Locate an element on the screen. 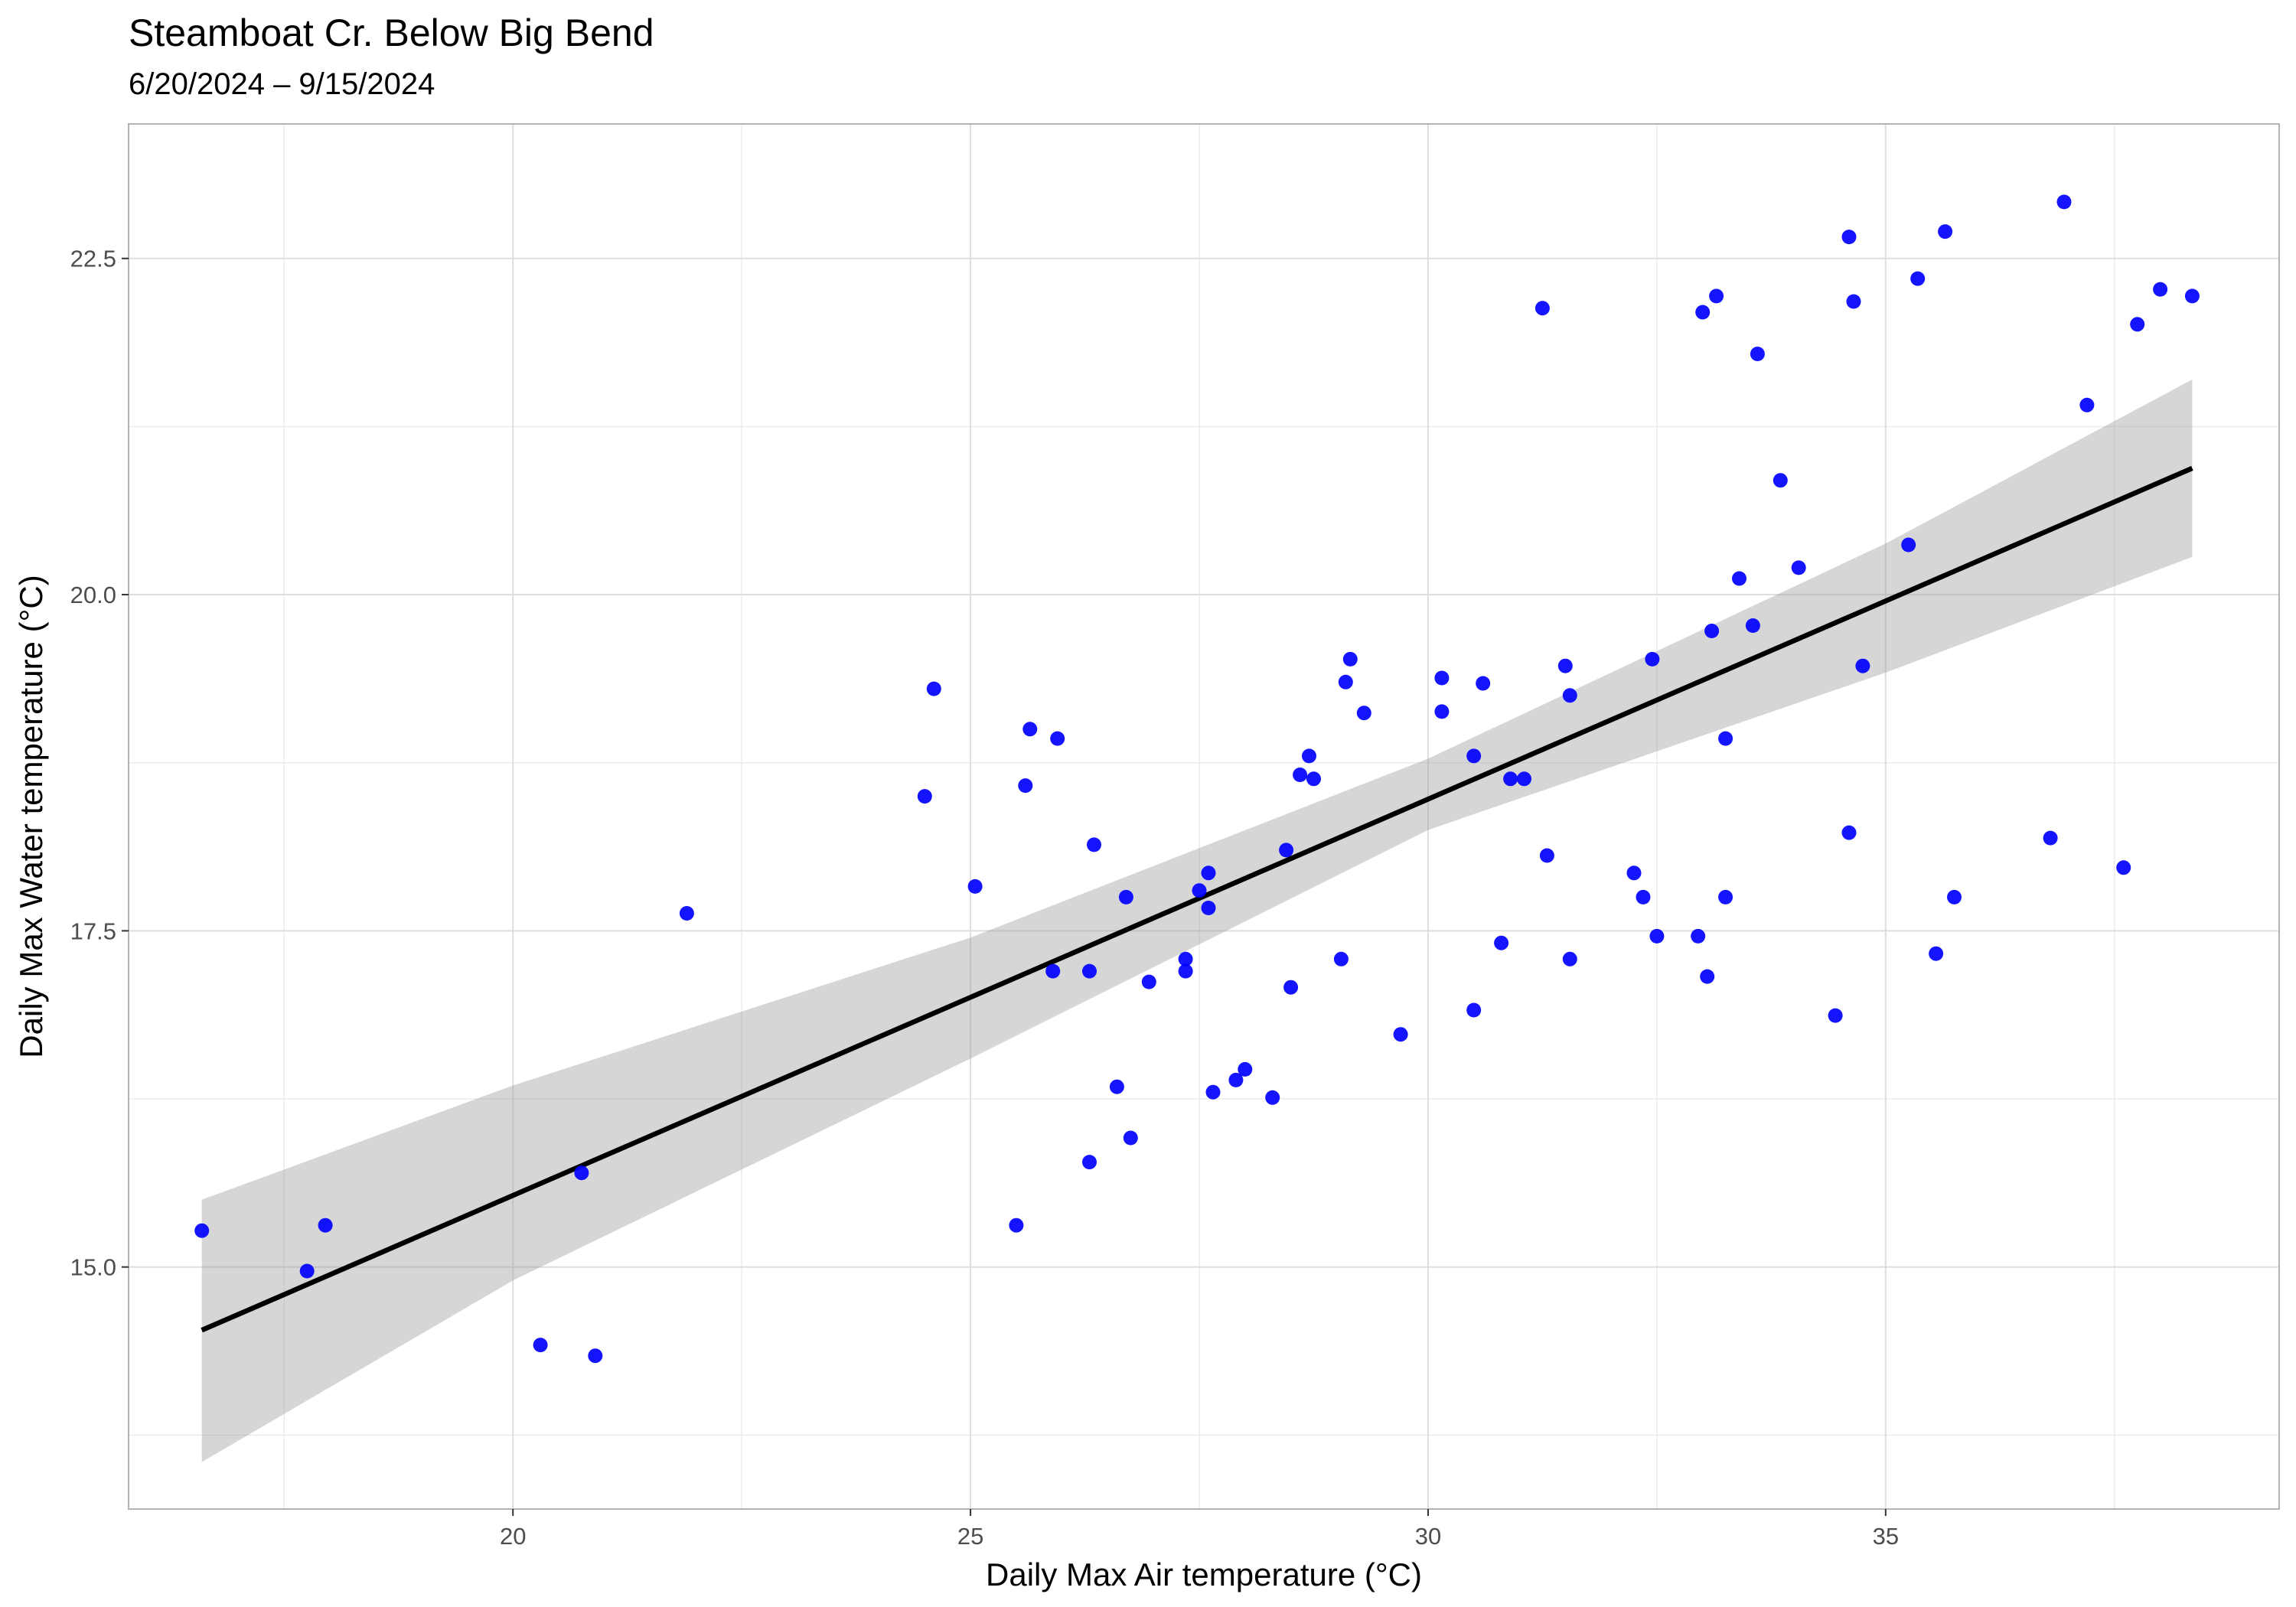 This screenshot has width=2296, height=1607. chart-subtitle: 6/20/2024 – 9/15/2024 is located at coordinates (282, 84).